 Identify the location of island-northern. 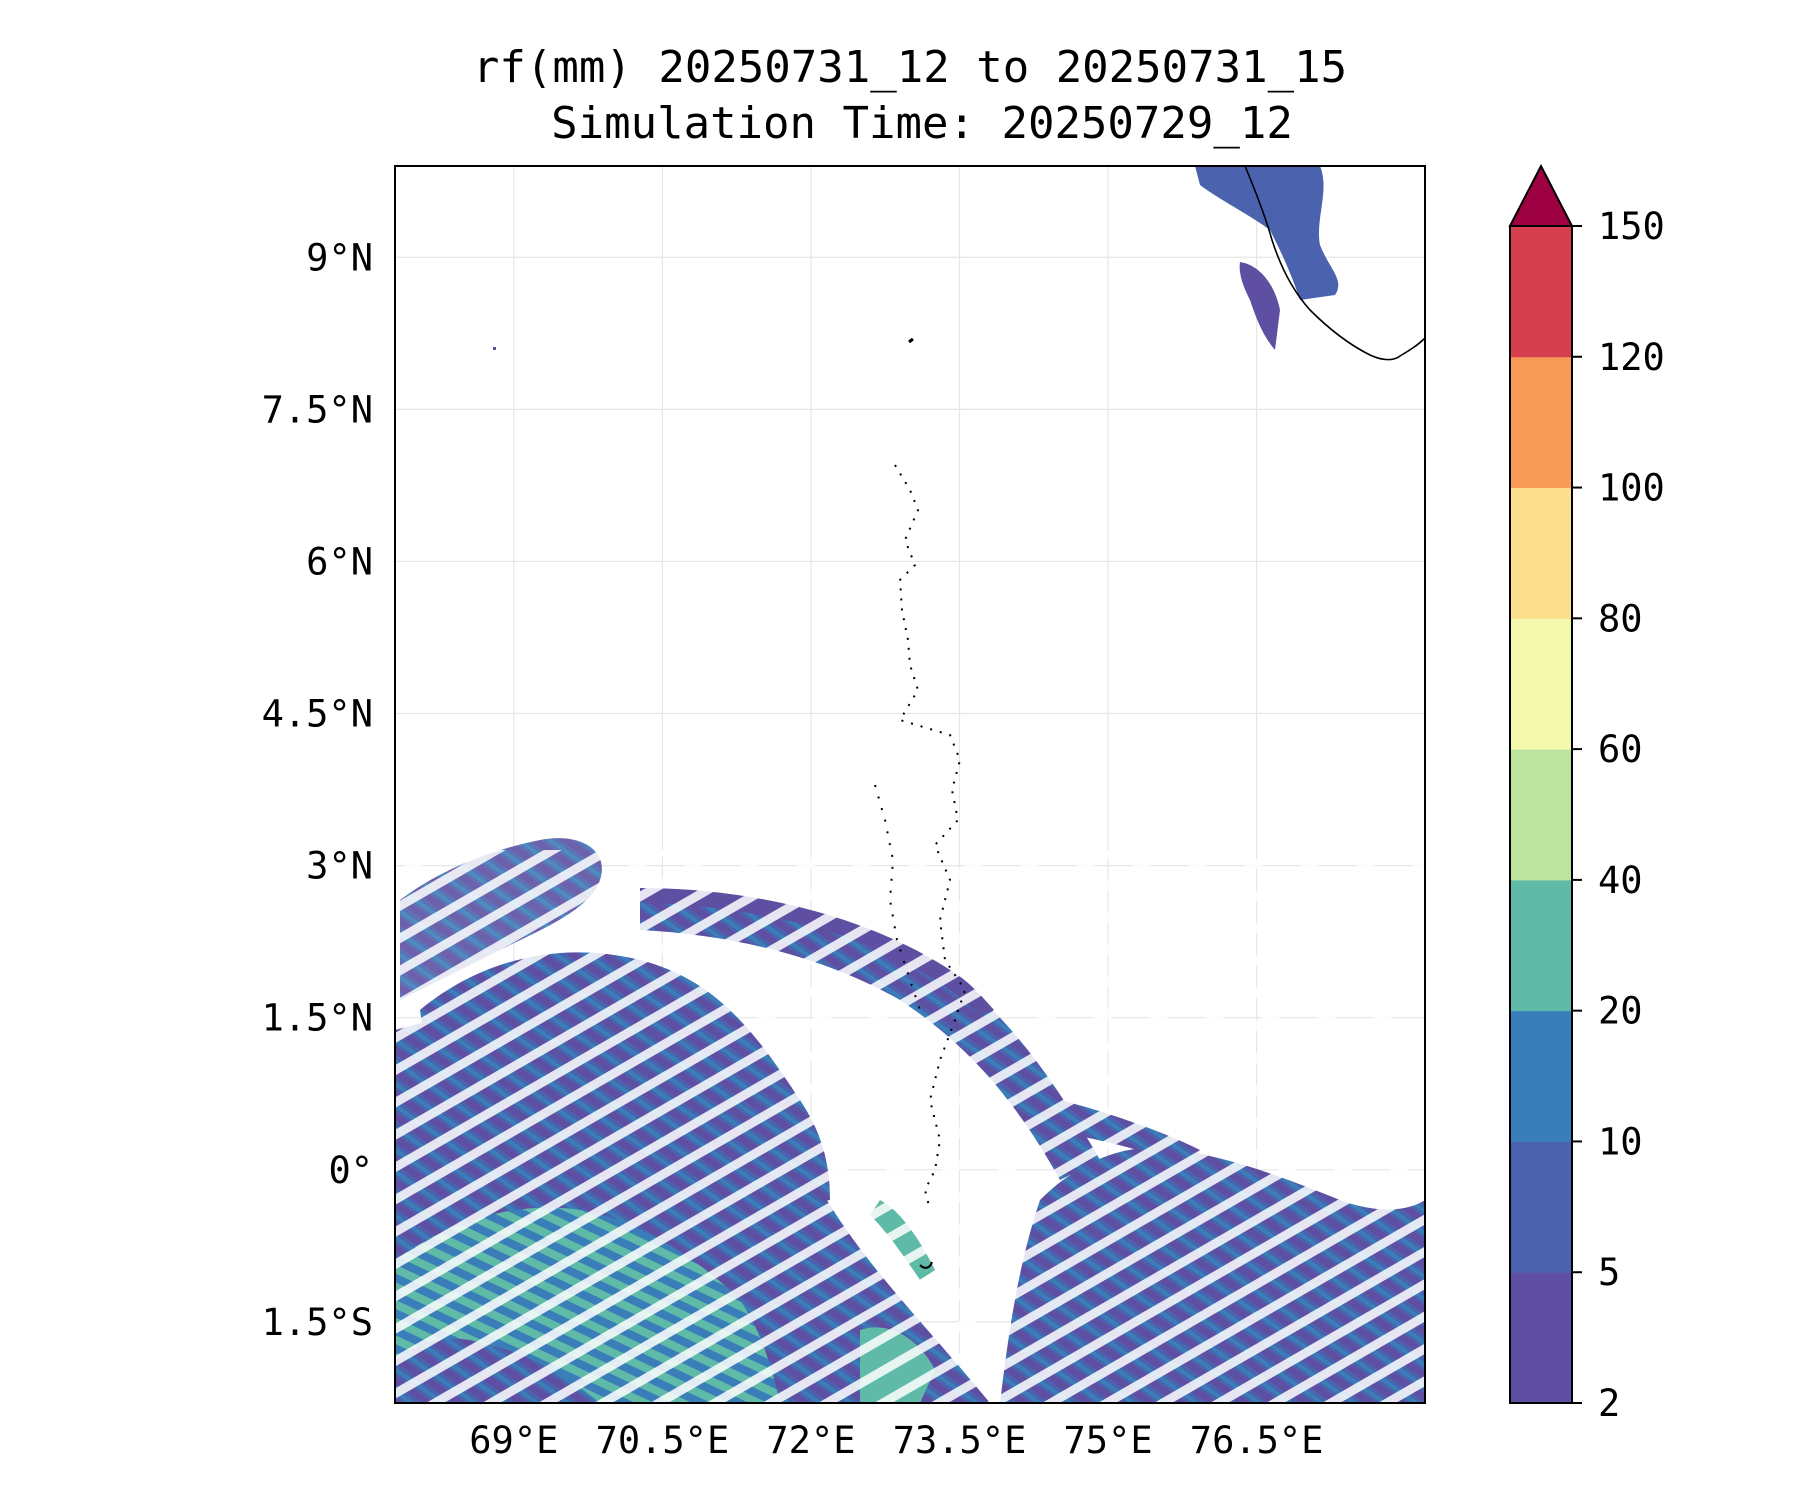
(911, 340).